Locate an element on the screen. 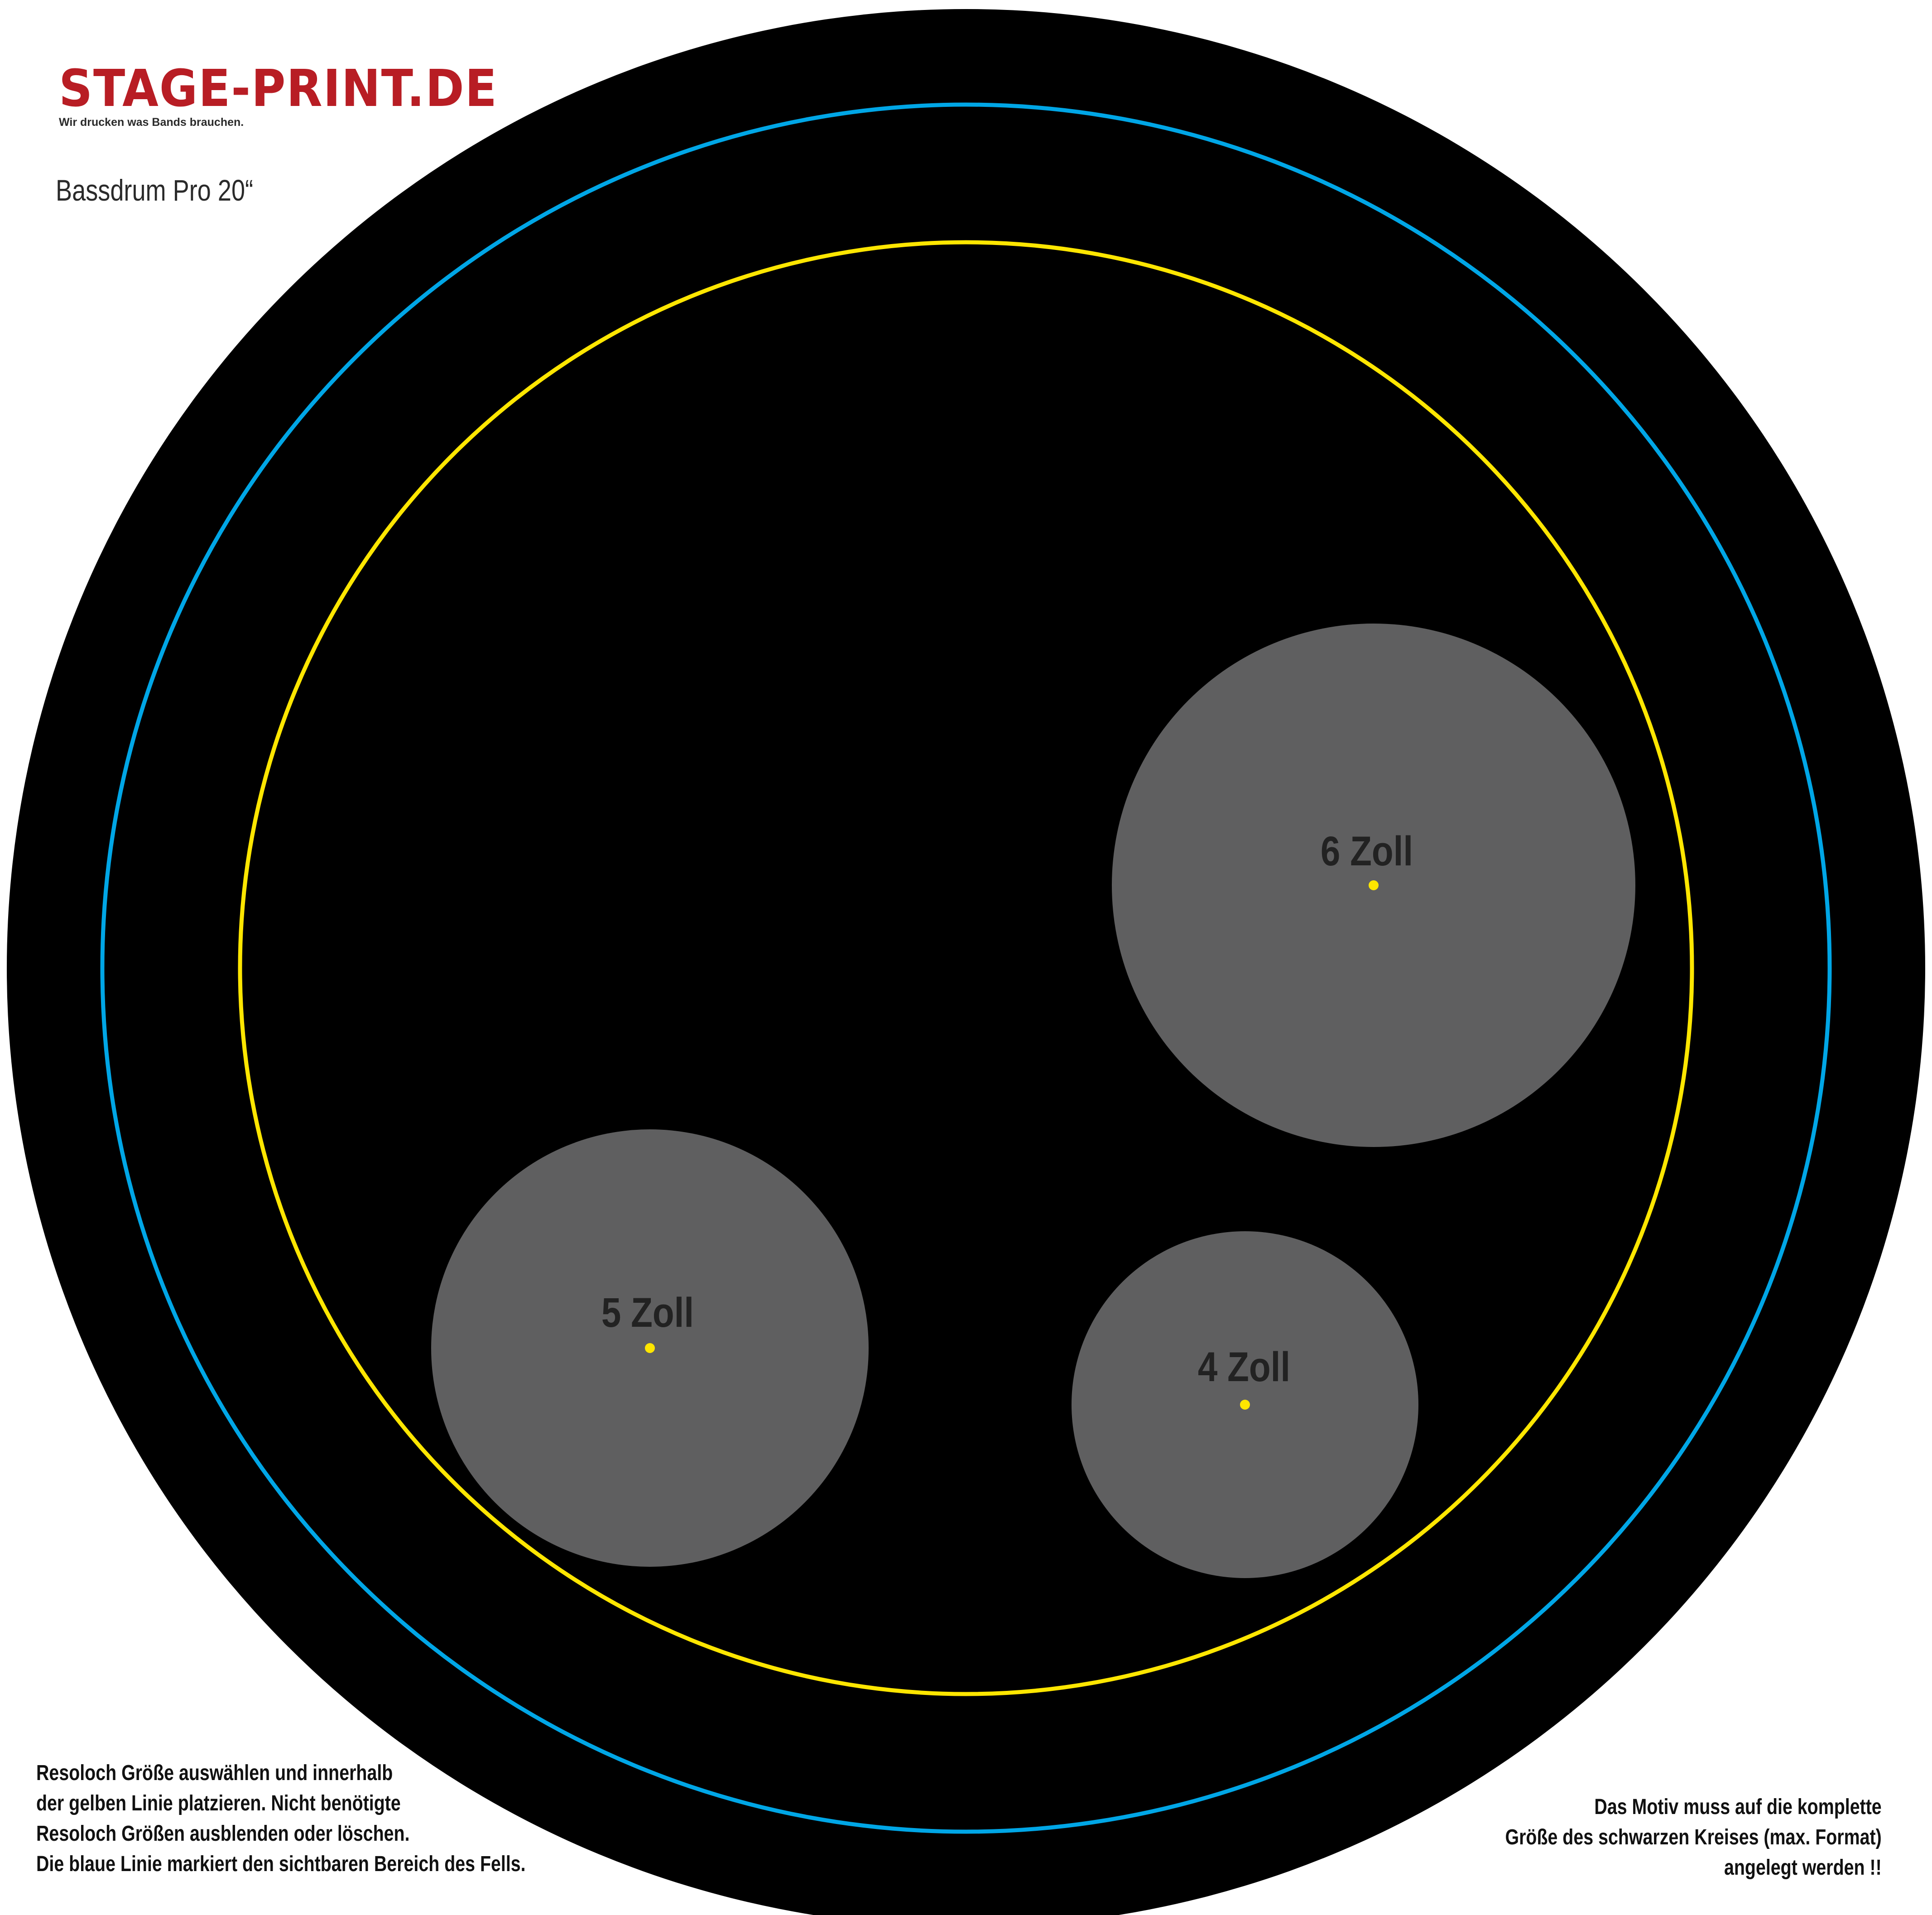  instruction-line: angelegt werden !! is located at coordinates (1803, 1868).